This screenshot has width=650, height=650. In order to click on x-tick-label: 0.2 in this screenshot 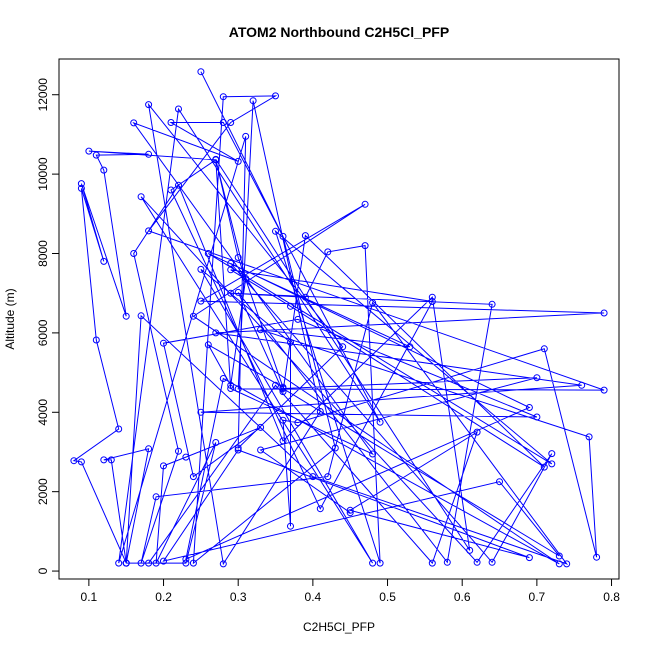, I will do `click(163, 597)`.